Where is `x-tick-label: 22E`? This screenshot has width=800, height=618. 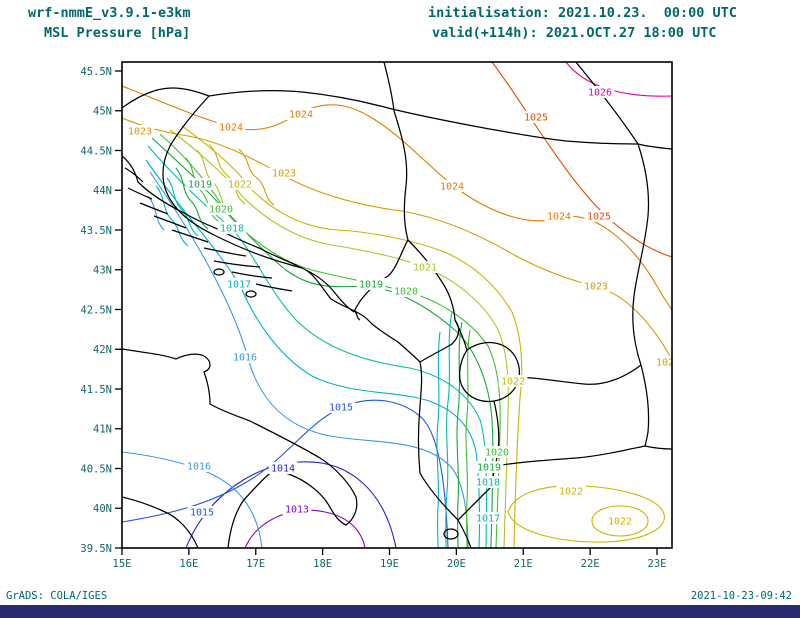 x-tick-label: 22E is located at coordinates (590, 564).